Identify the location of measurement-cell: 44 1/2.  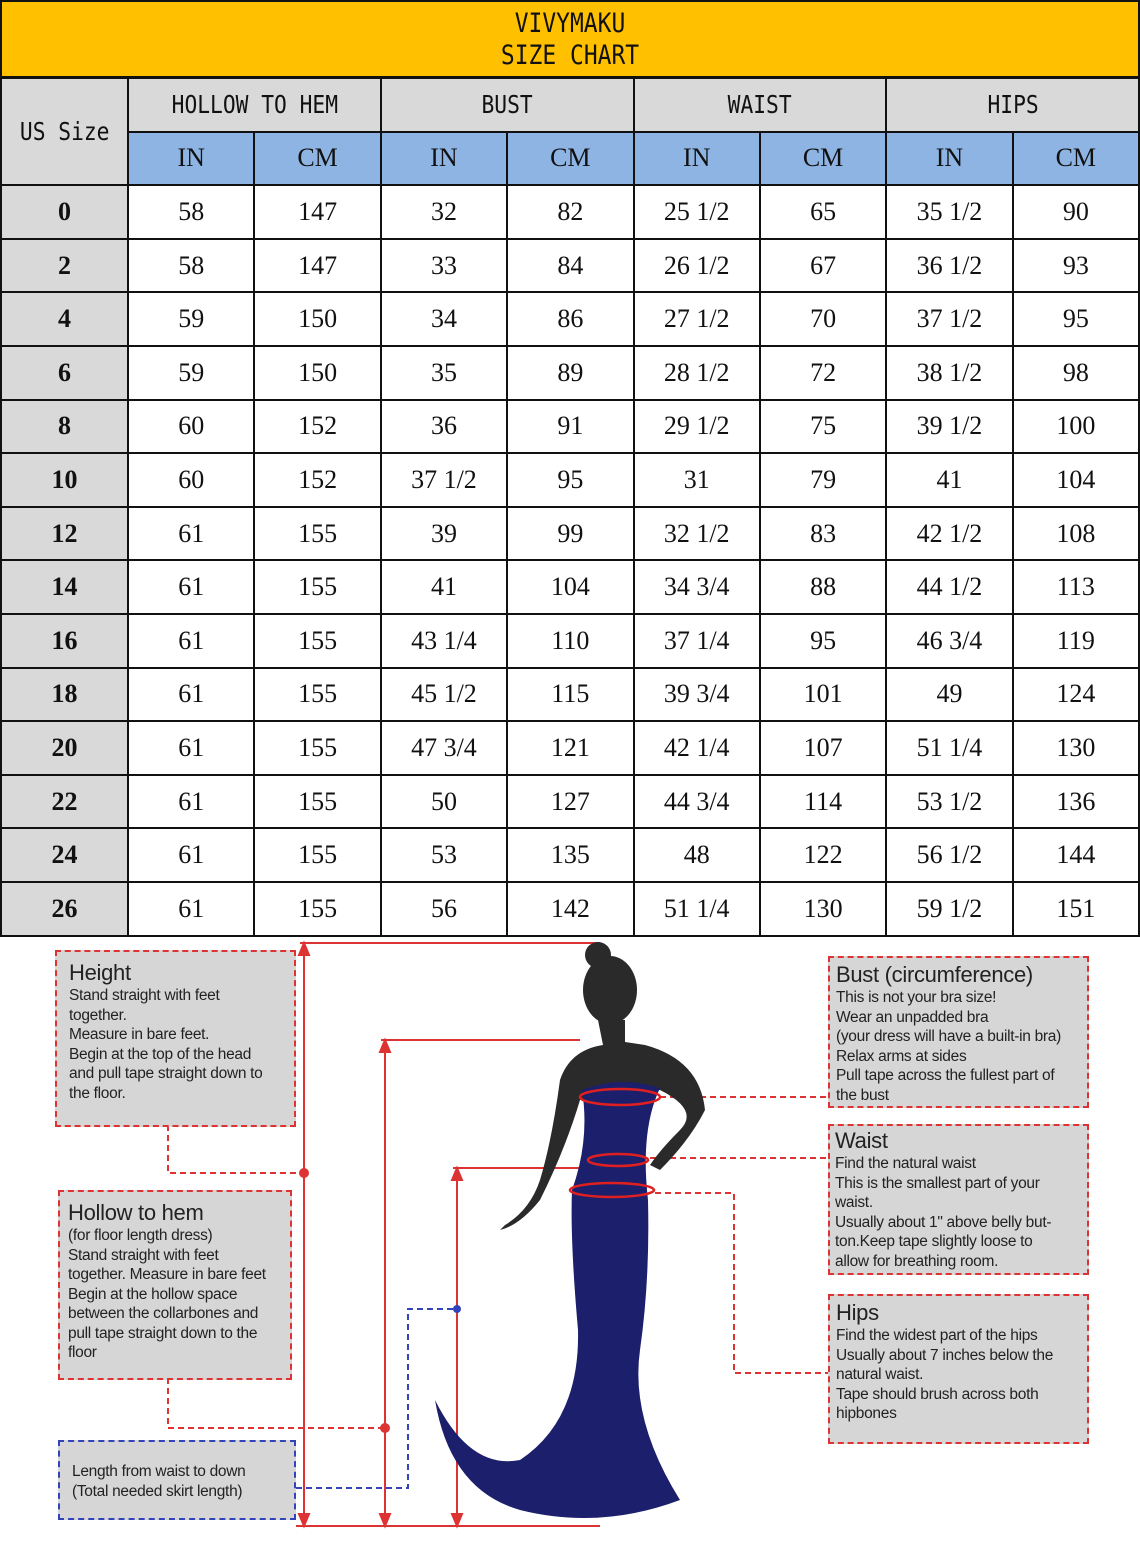
(949, 587).